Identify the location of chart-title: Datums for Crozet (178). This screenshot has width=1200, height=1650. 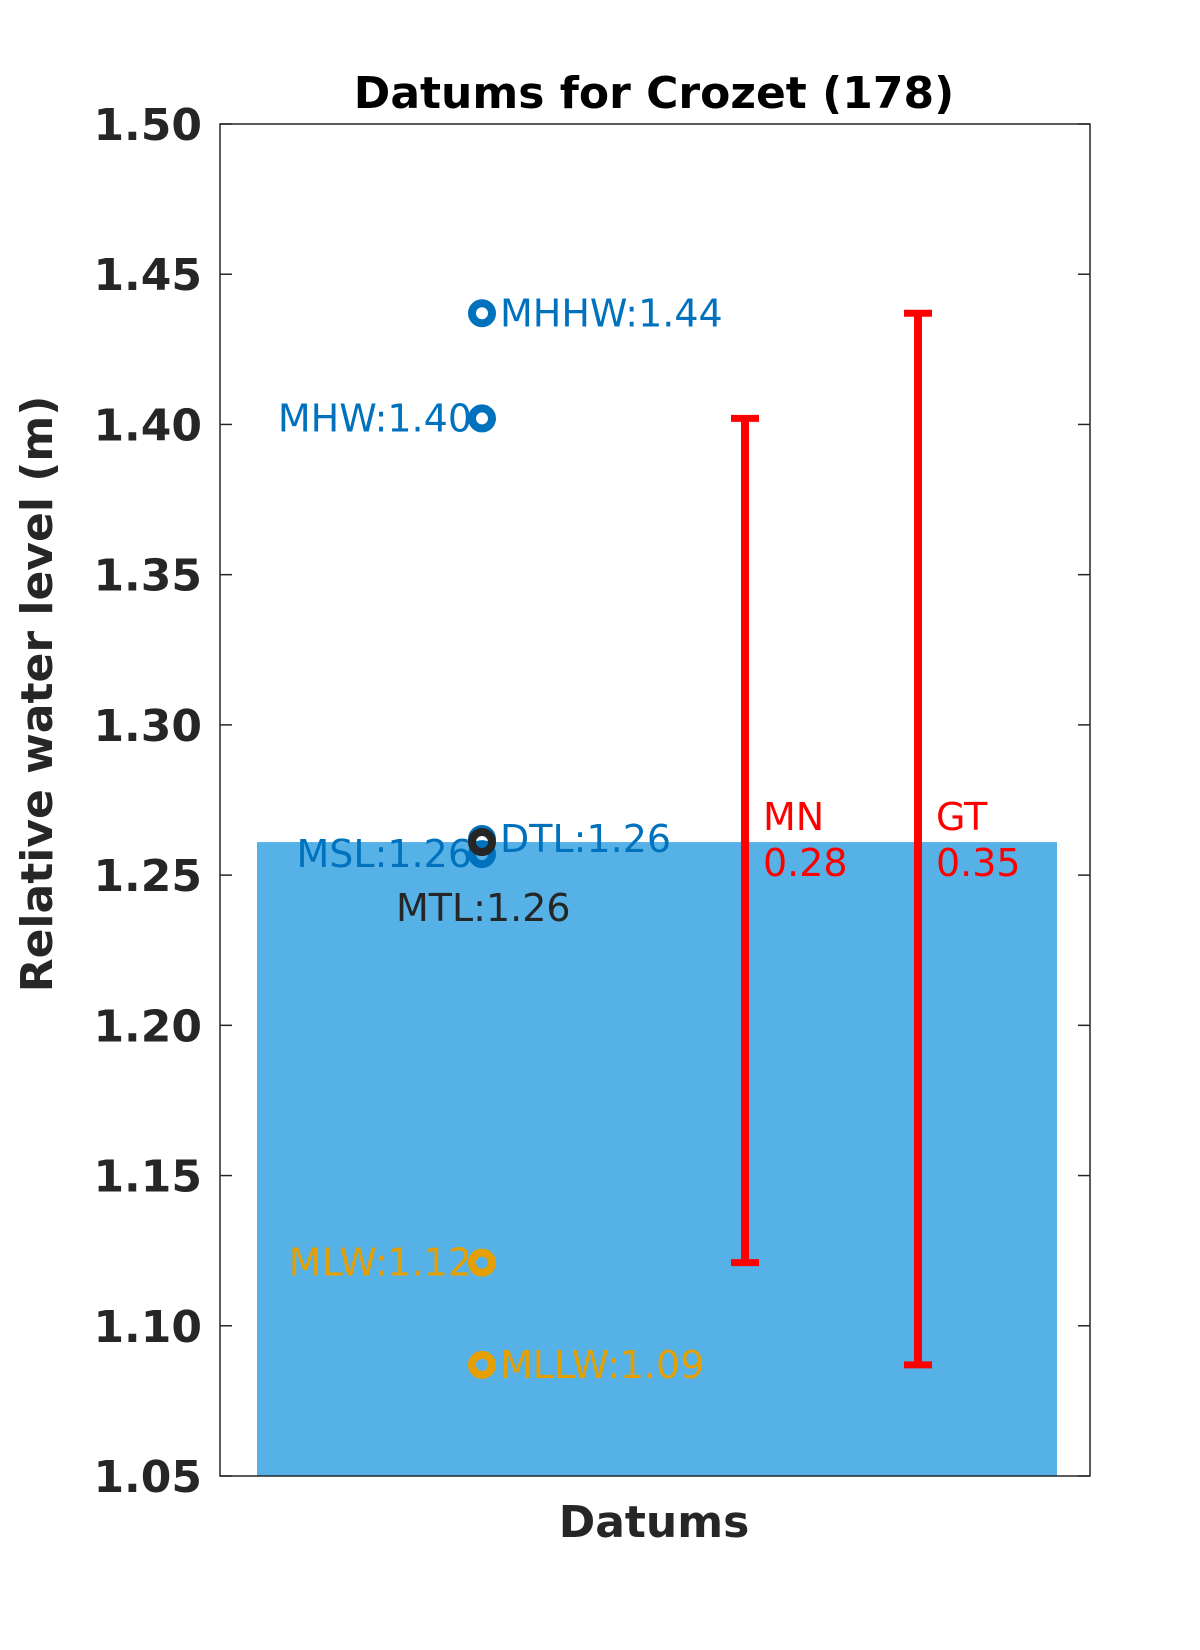
(654, 93).